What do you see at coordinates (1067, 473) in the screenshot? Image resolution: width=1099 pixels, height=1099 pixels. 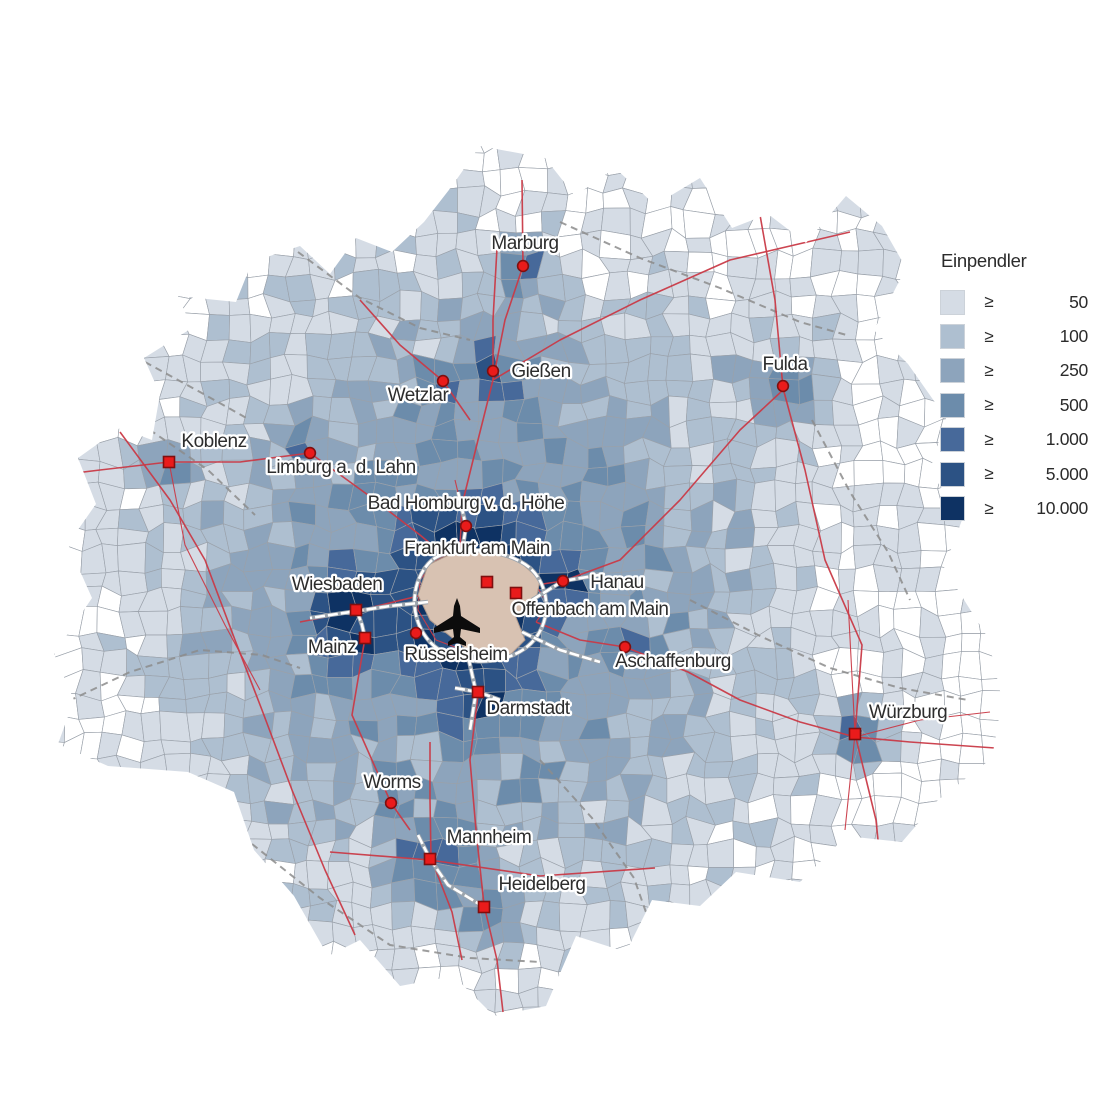 I see `legend-threshold: 5.000` at bounding box center [1067, 473].